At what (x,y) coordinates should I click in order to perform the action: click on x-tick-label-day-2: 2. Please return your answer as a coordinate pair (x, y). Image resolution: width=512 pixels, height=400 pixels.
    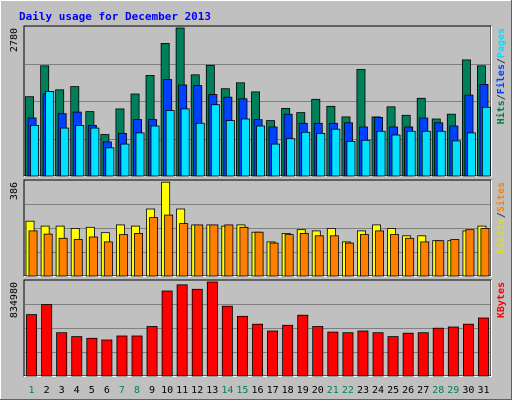
    Looking at the image, I should click on (47, 390).